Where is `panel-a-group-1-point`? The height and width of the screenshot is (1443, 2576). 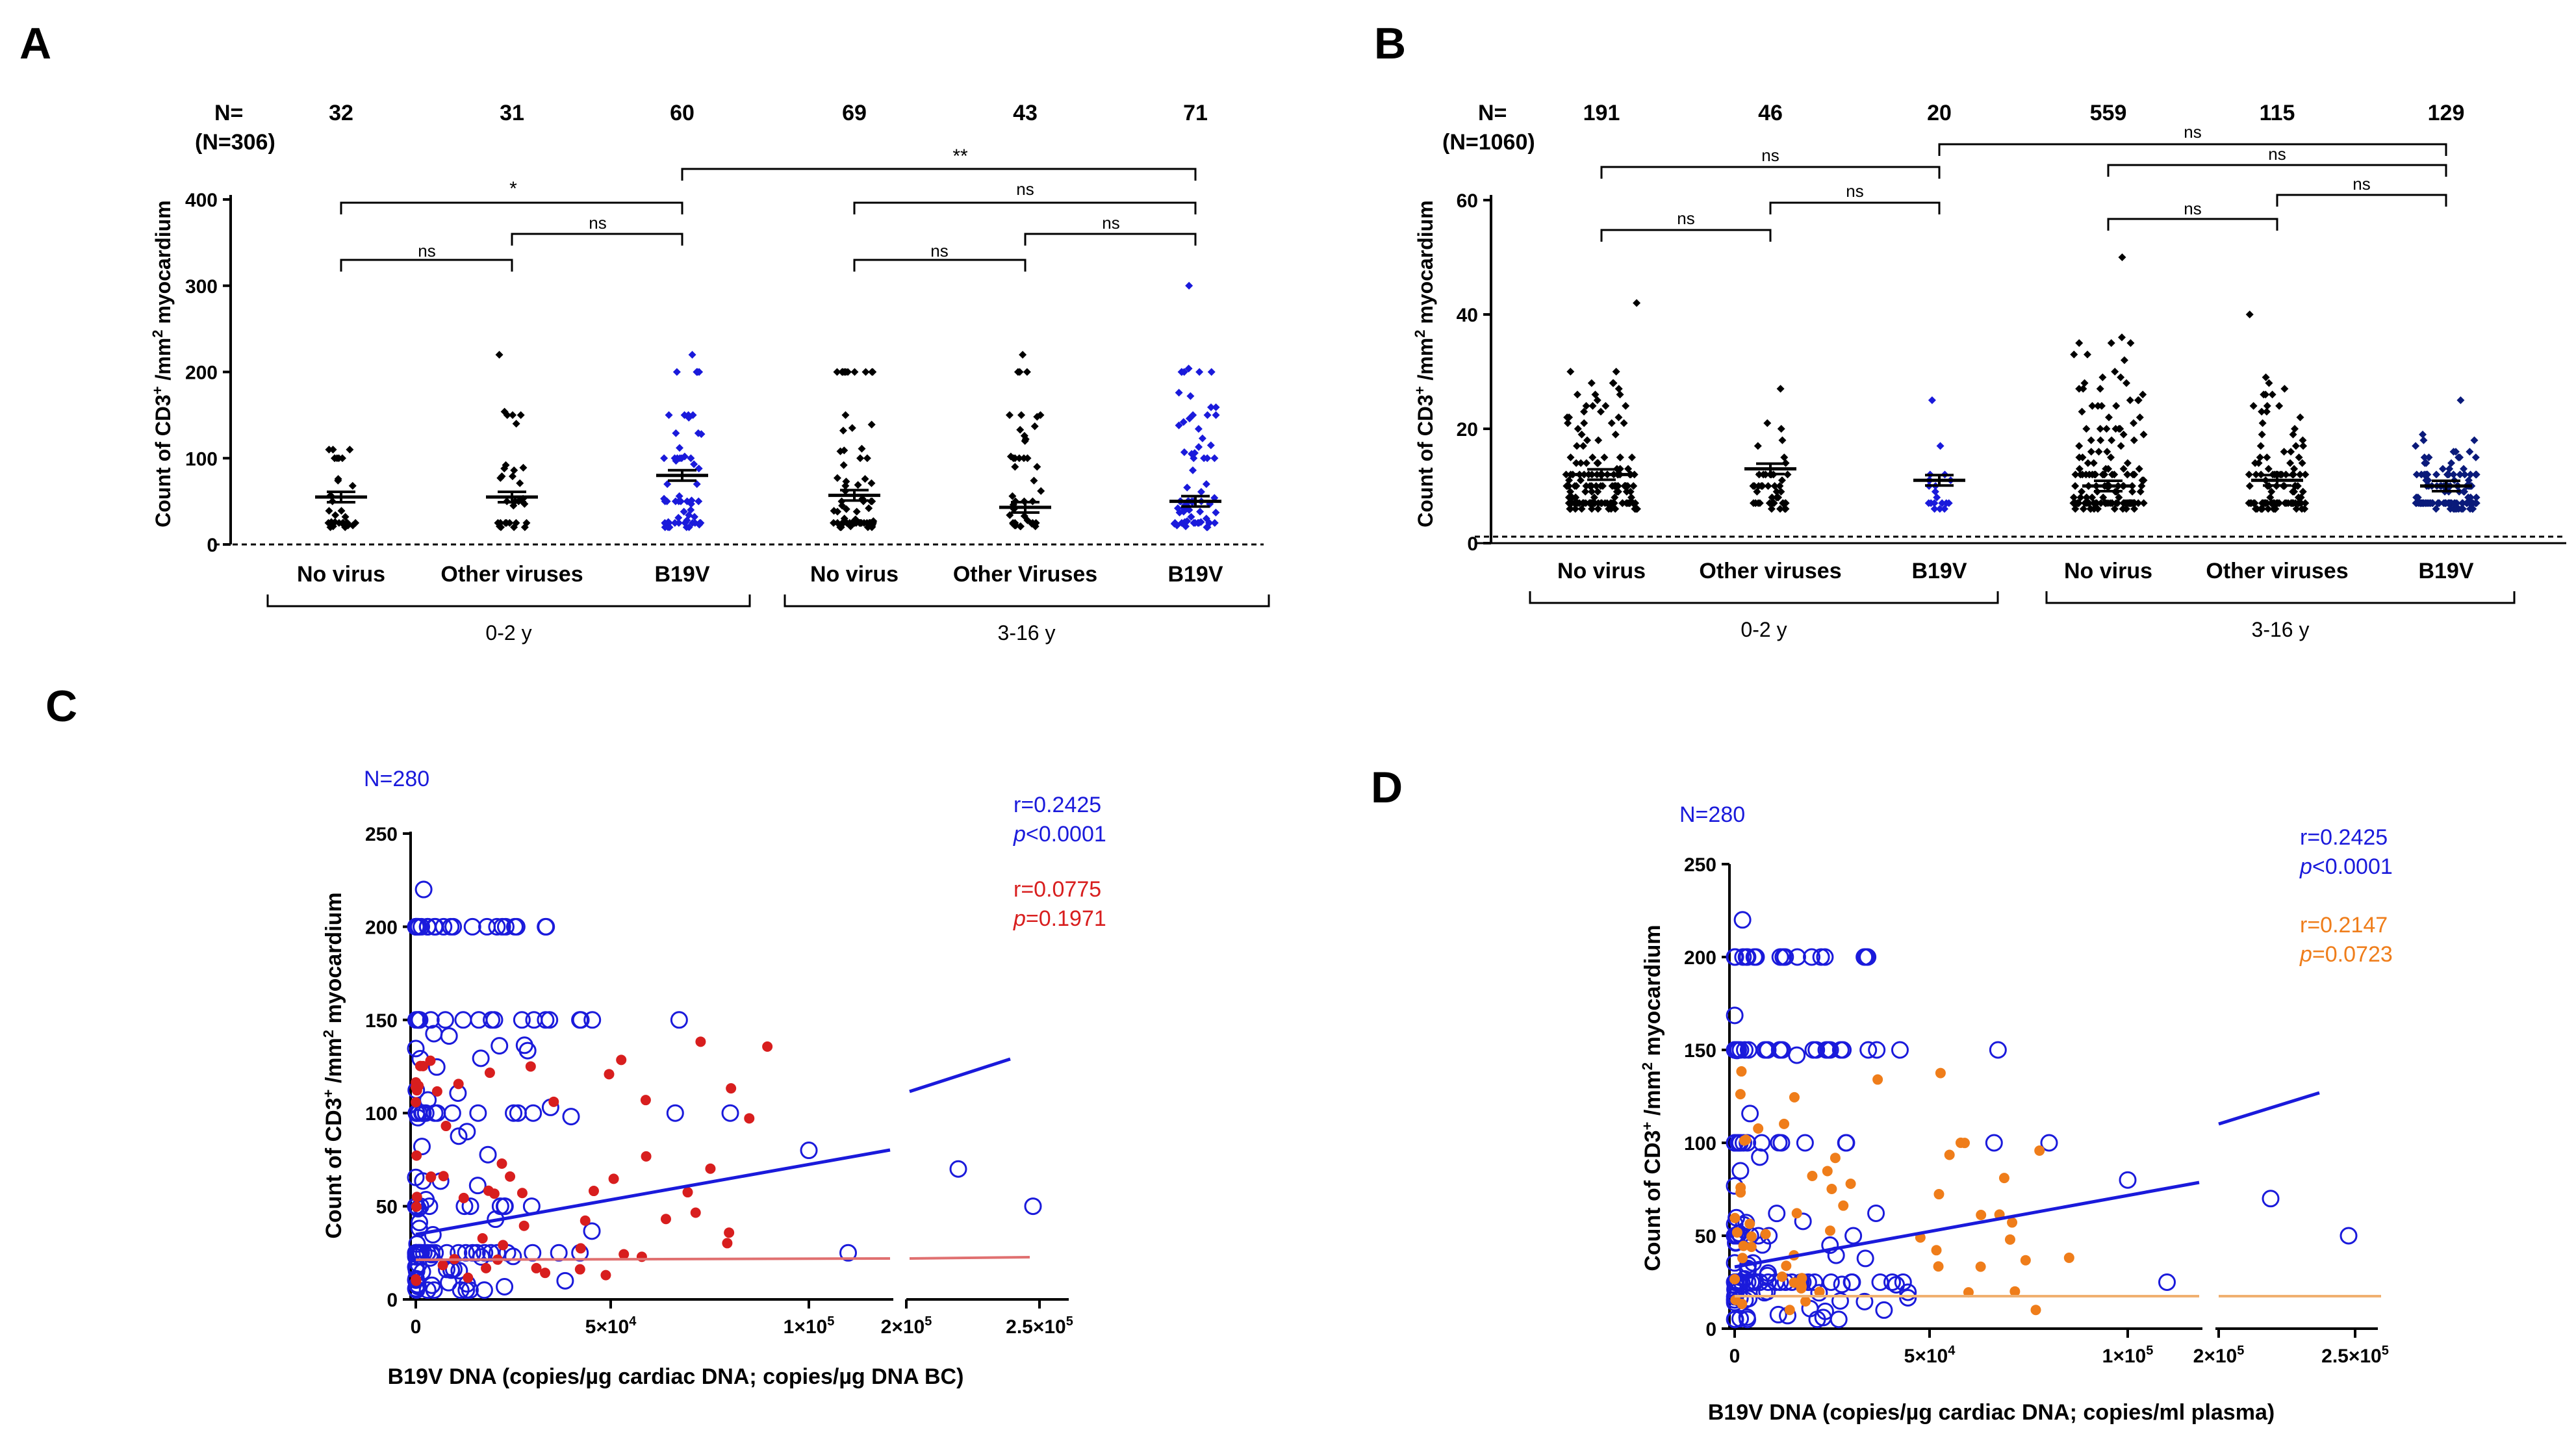 panel-a-group-1-point is located at coordinates (342, 458).